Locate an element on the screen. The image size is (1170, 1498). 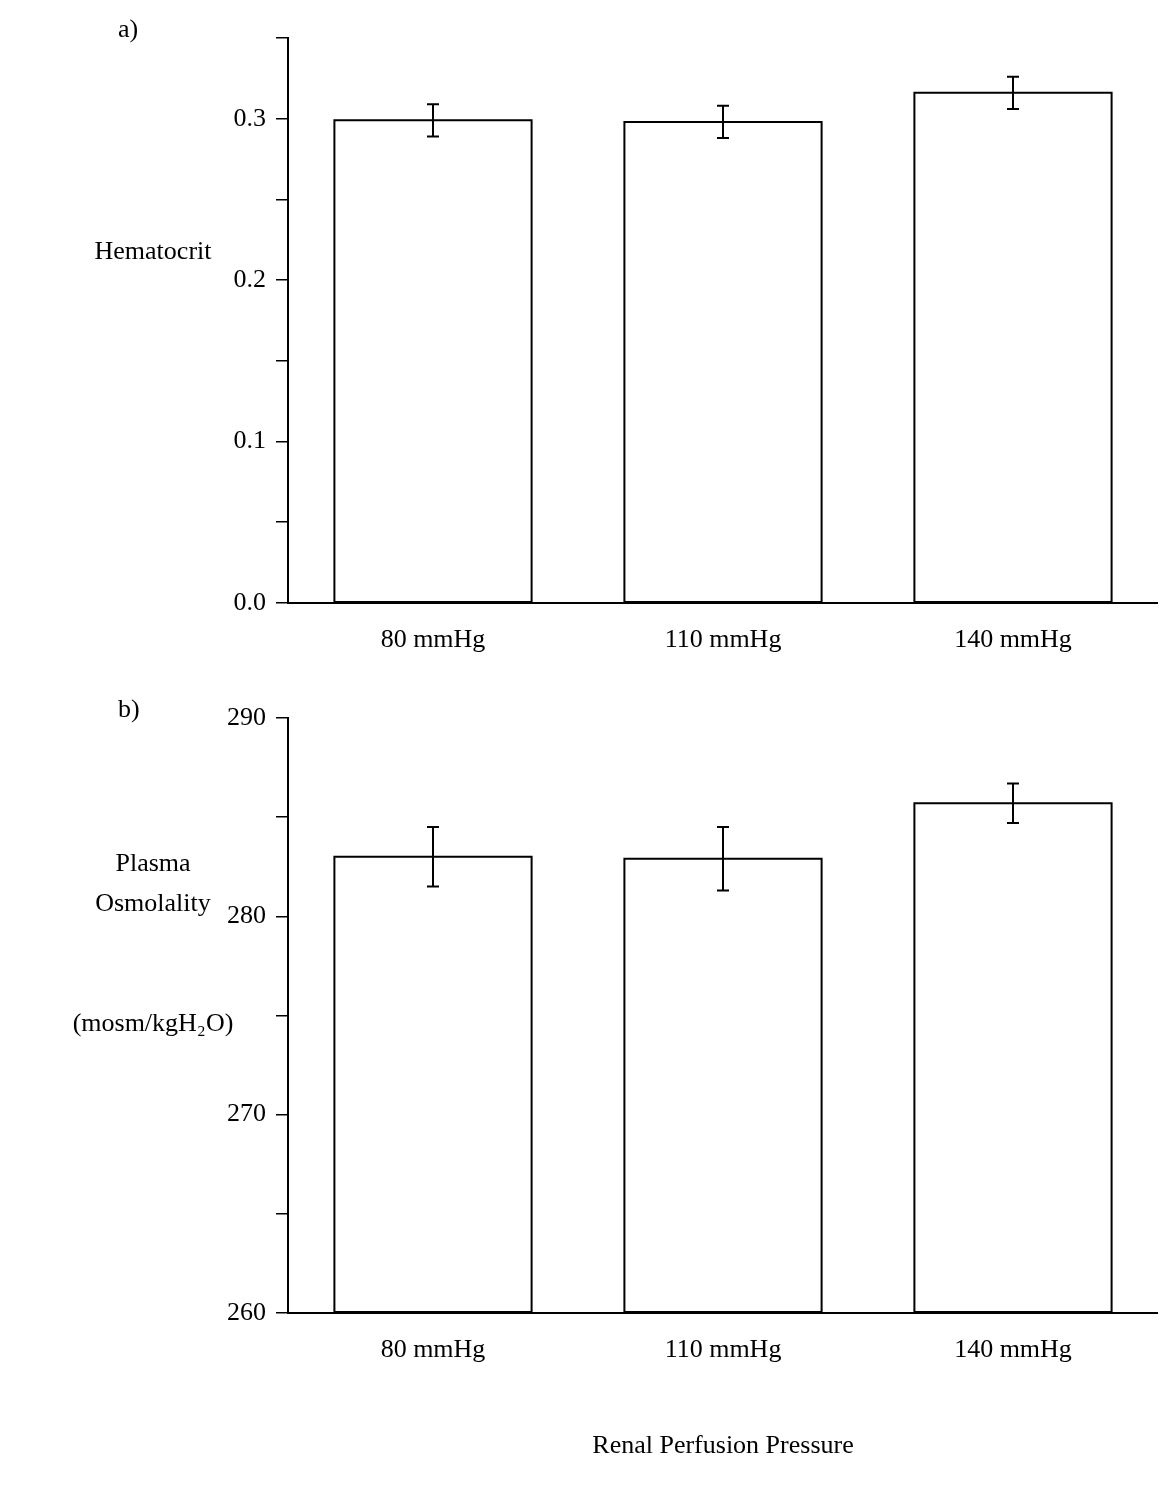
chart-title: a) is located at coordinates (128, 28).